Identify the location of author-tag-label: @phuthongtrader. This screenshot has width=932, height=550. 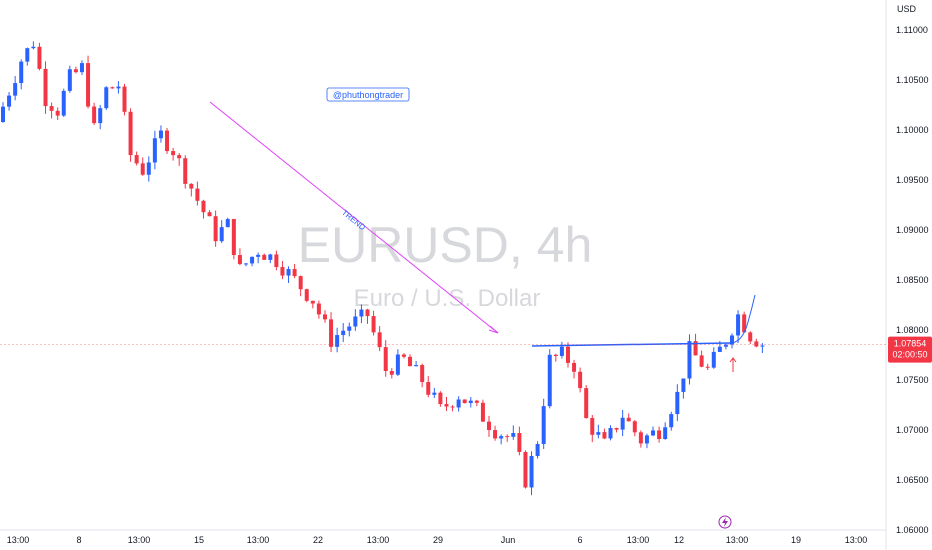
(368, 95).